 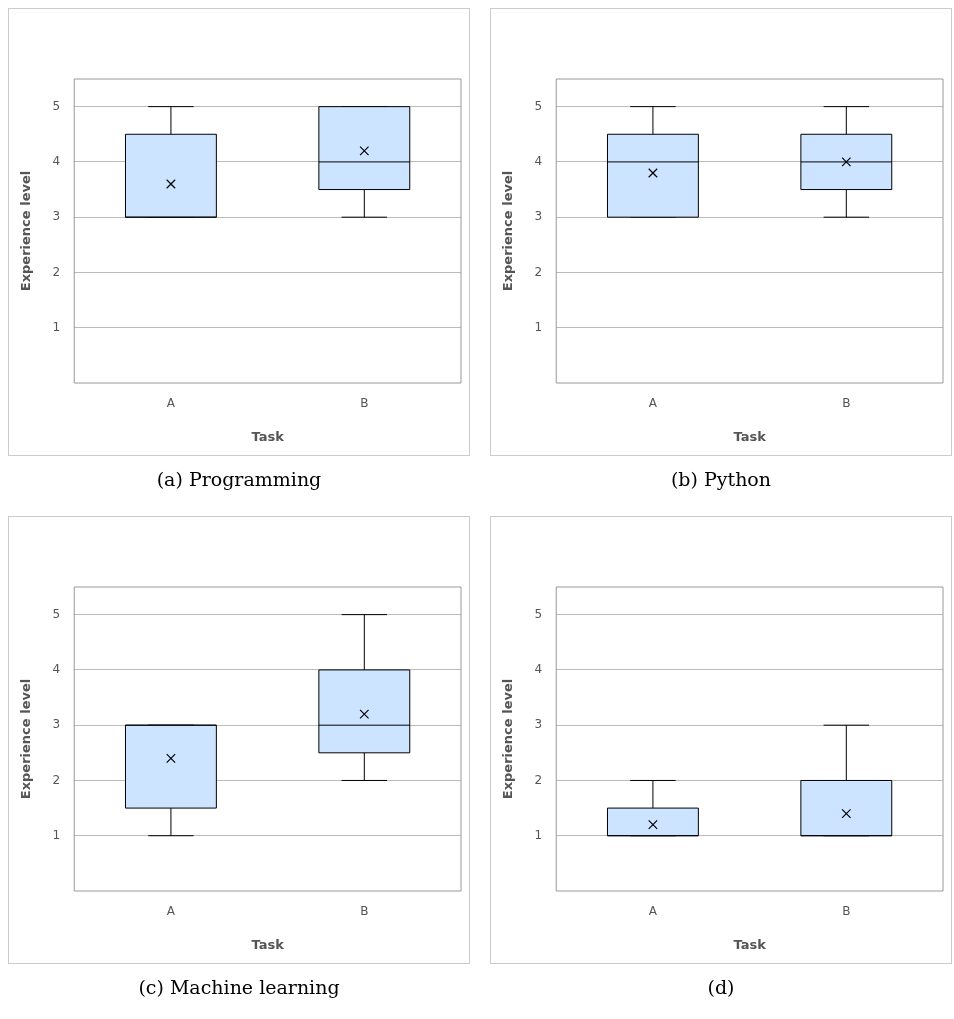 I want to click on text: (b) Python, so click(x=721, y=480).